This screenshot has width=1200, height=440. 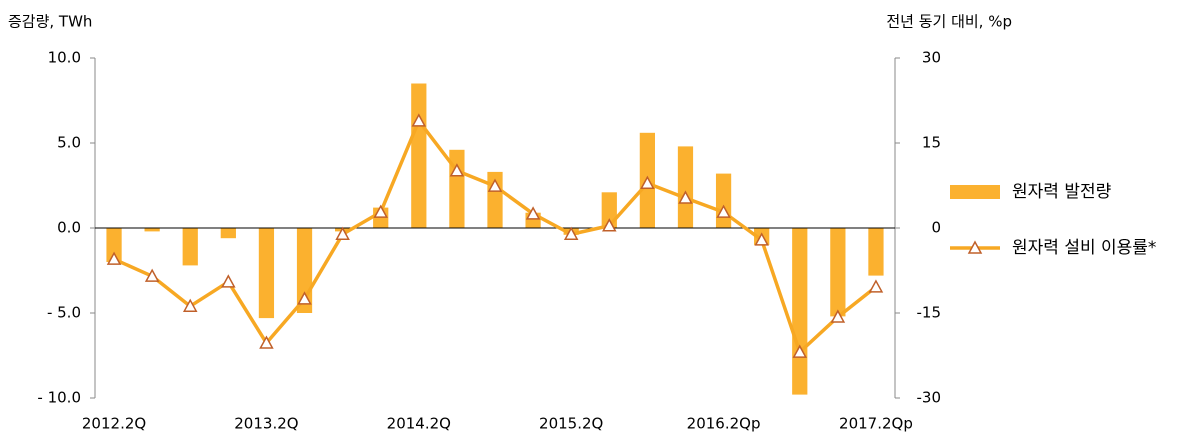 I want to click on x-tick-label: 2017.2Qp, so click(x=876, y=424).